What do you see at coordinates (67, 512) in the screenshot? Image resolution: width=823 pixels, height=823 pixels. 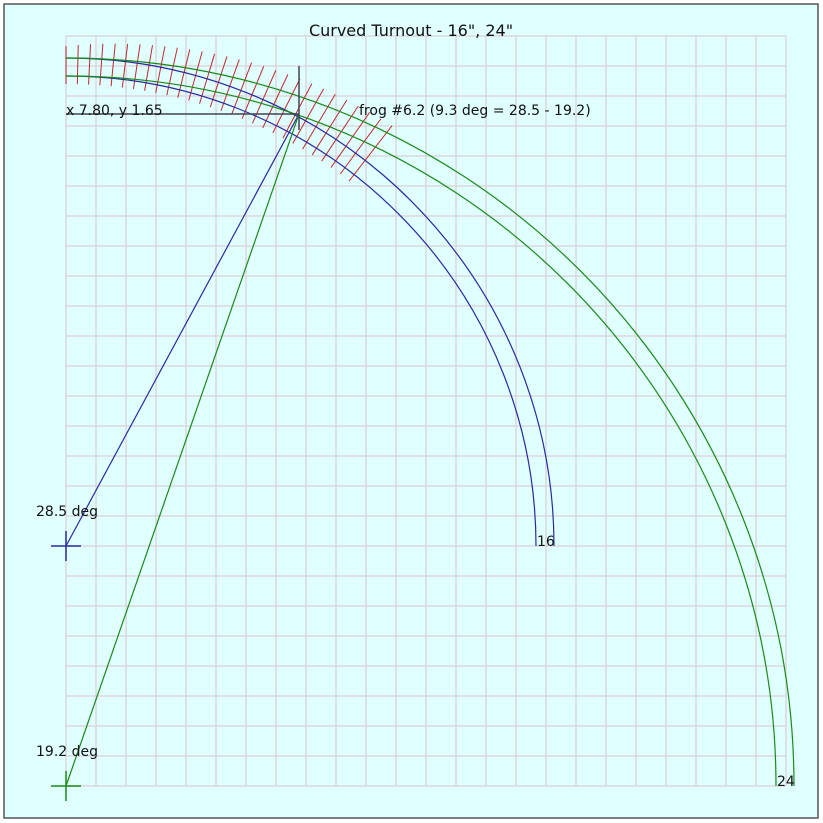 I see `angle-label: 28.5 deg` at bounding box center [67, 512].